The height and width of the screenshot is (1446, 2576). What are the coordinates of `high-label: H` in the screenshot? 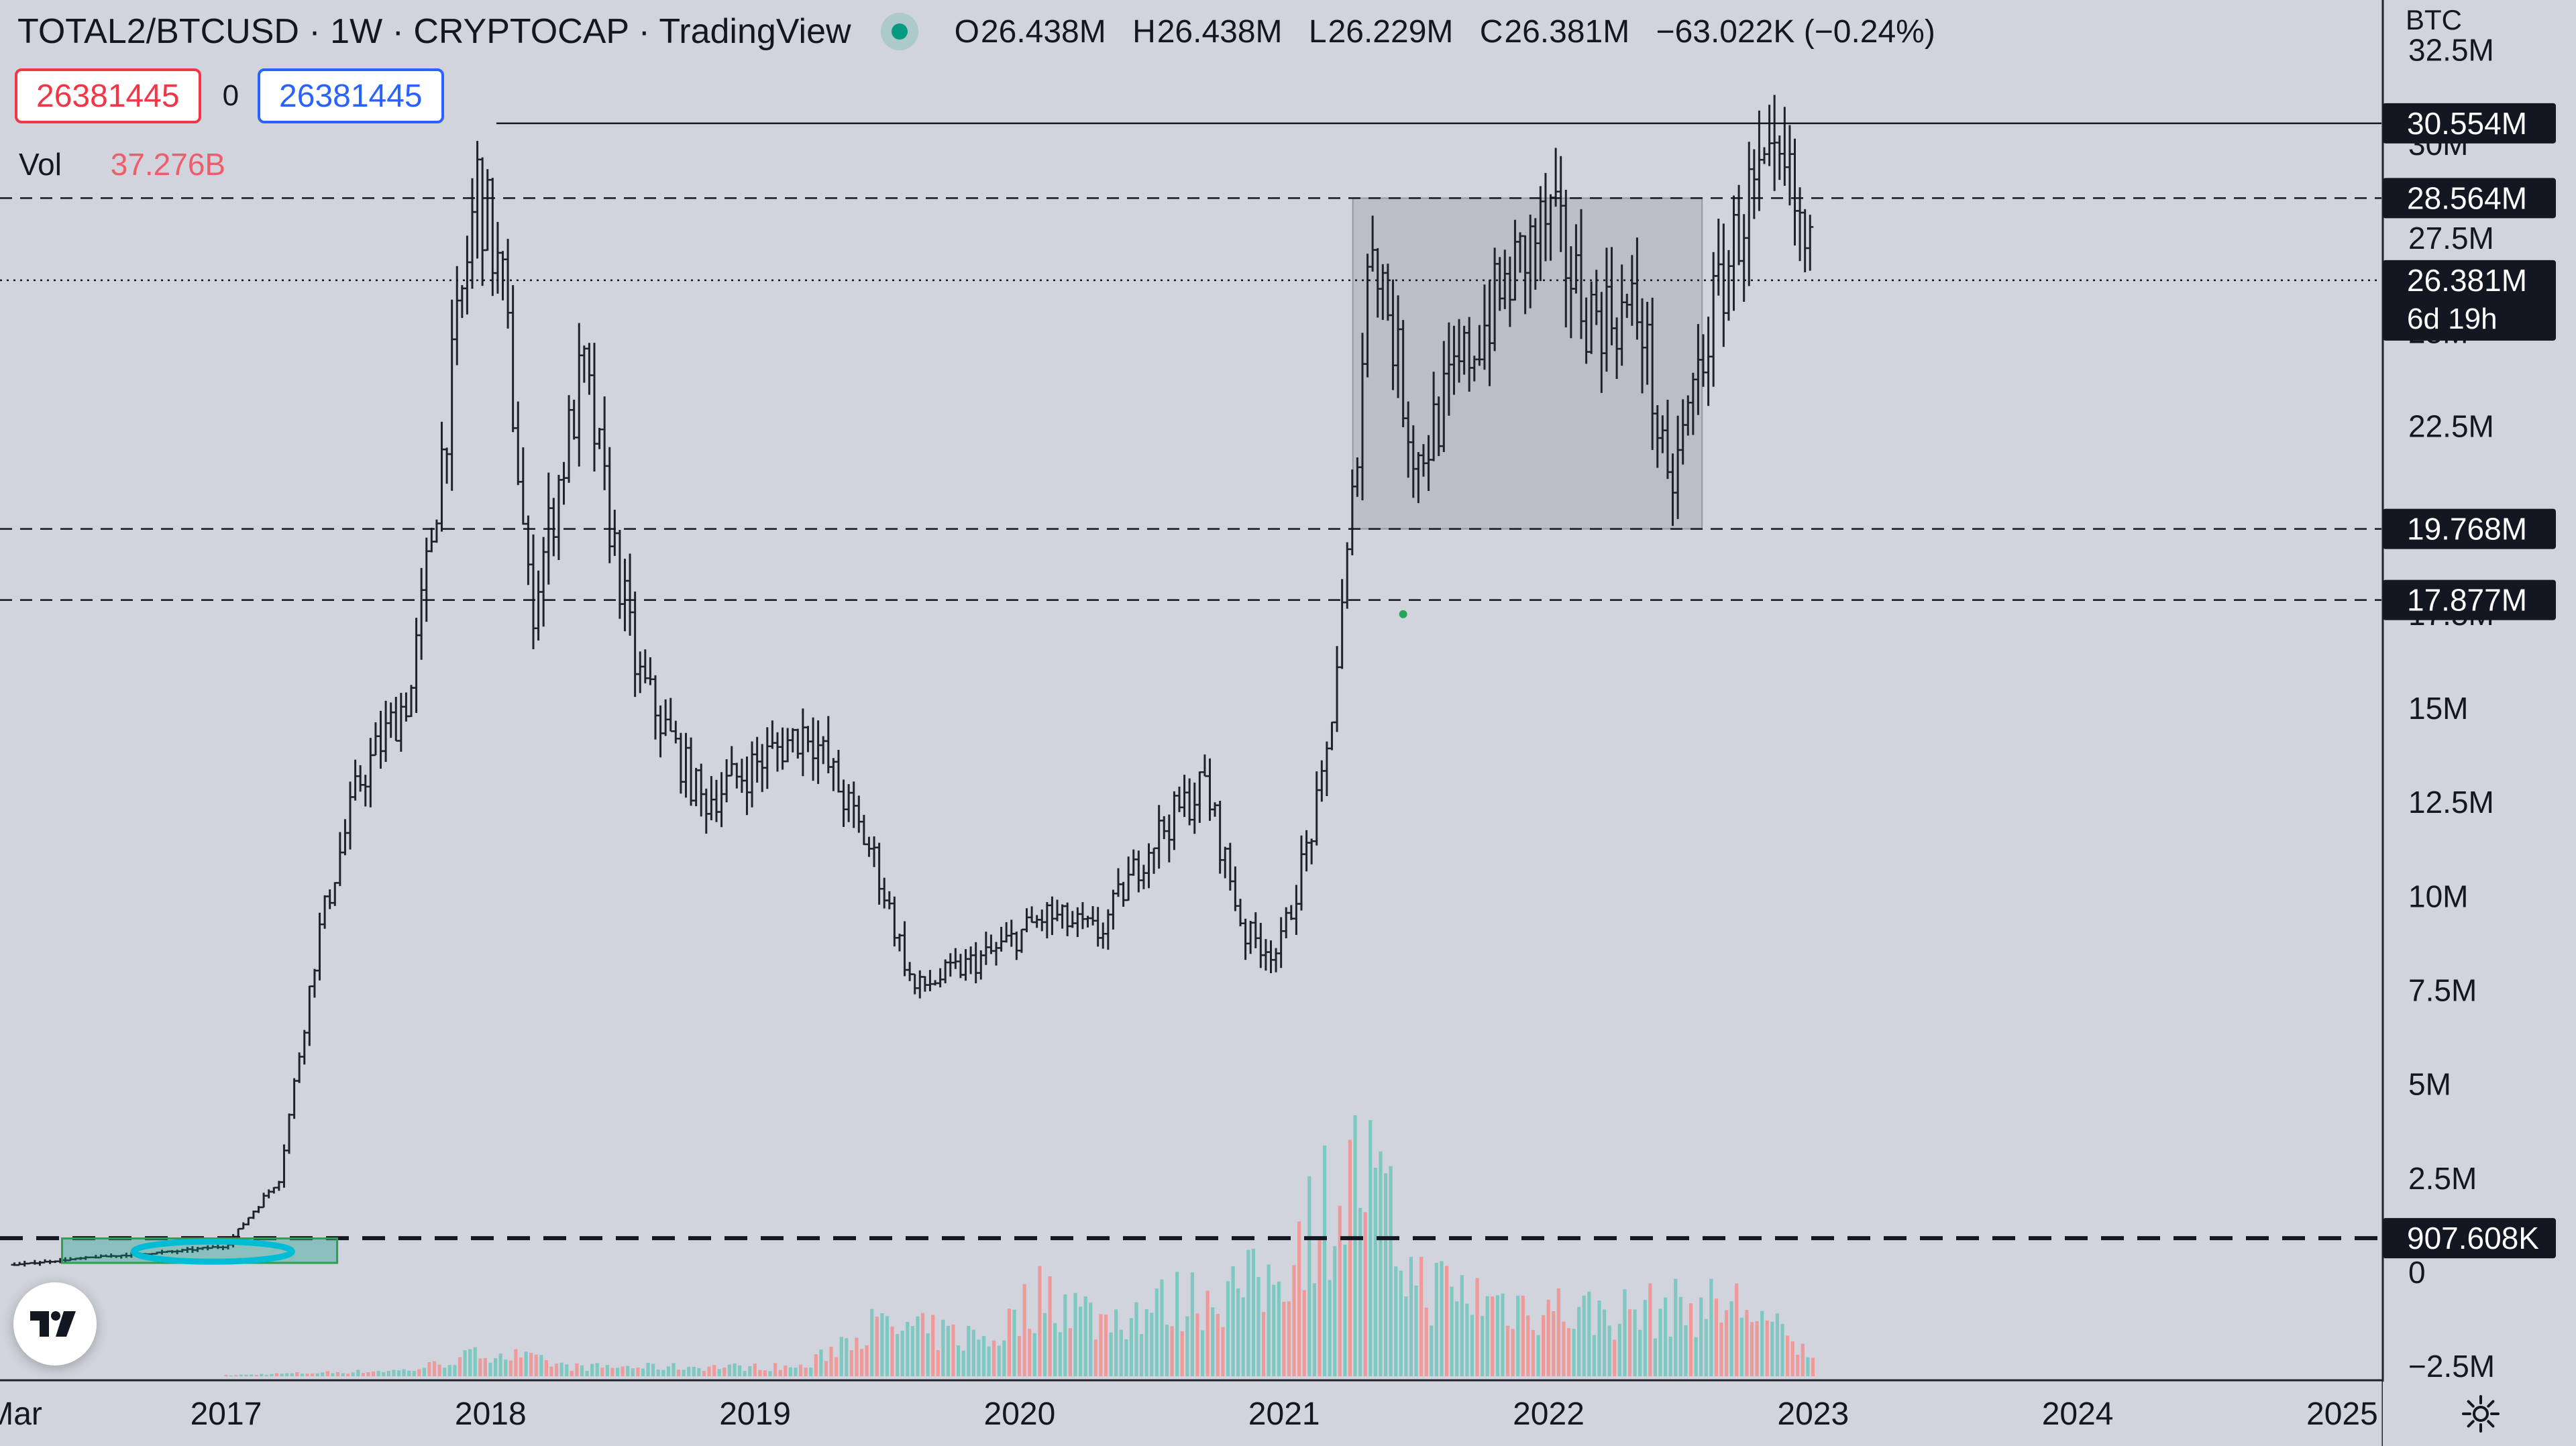 It's located at (1144, 31).